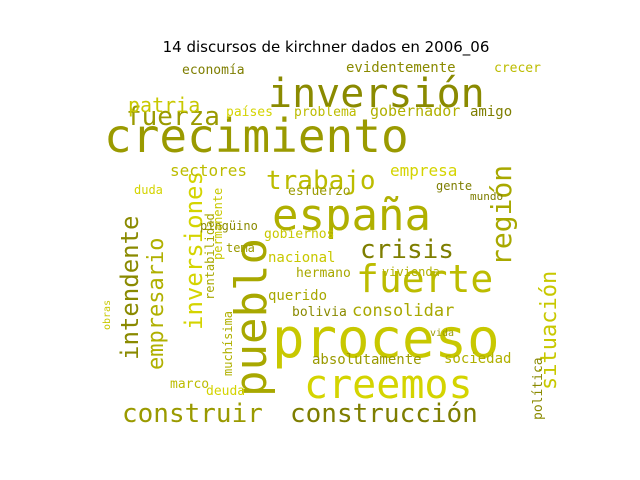  What do you see at coordinates (367, 360) in the screenshot?
I see `word-24: absolutamente` at bounding box center [367, 360].